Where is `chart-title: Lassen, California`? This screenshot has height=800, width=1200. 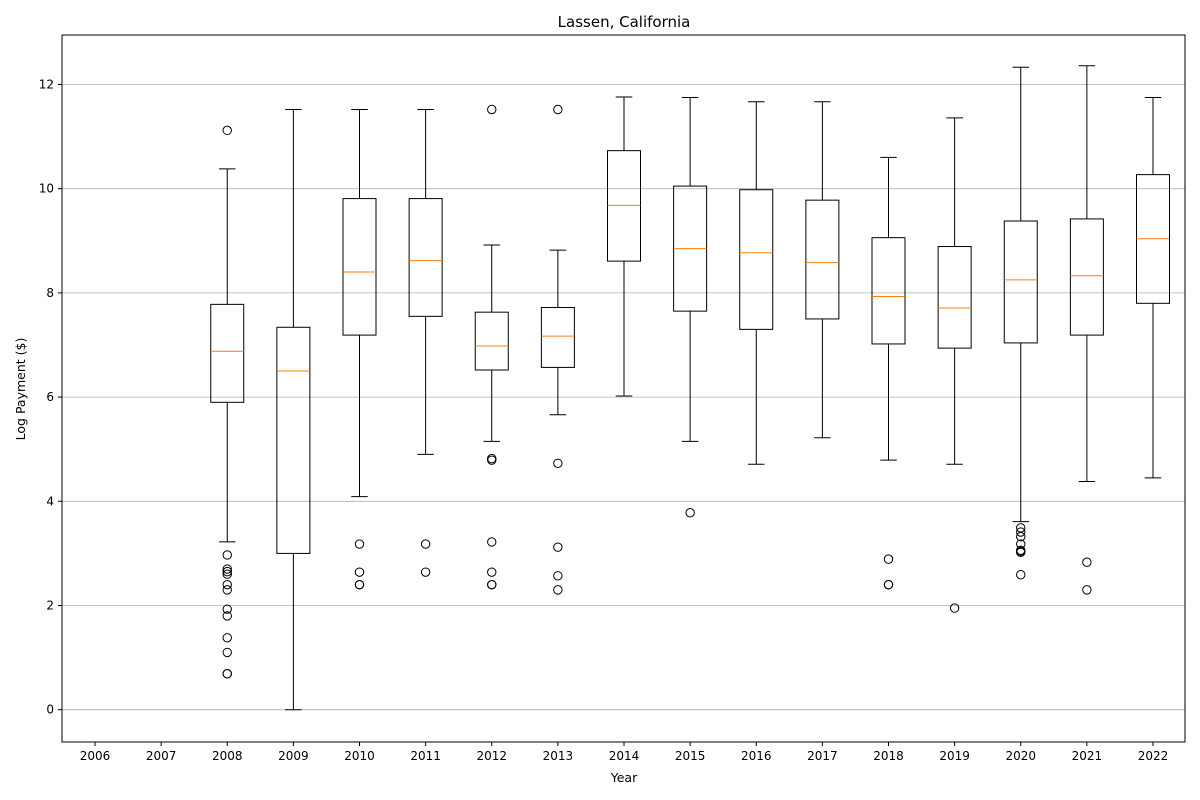 chart-title: Lassen, California is located at coordinates (624, 22).